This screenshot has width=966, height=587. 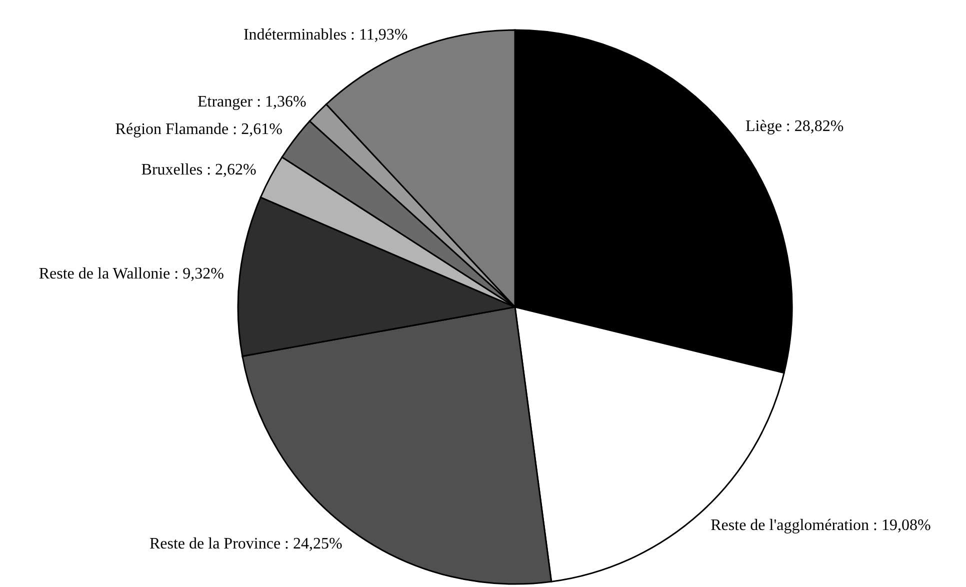 What do you see at coordinates (245, 544) in the screenshot?
I see `slice-label: Reste de la Province : 24,25%` at bounding box center [245, 544].